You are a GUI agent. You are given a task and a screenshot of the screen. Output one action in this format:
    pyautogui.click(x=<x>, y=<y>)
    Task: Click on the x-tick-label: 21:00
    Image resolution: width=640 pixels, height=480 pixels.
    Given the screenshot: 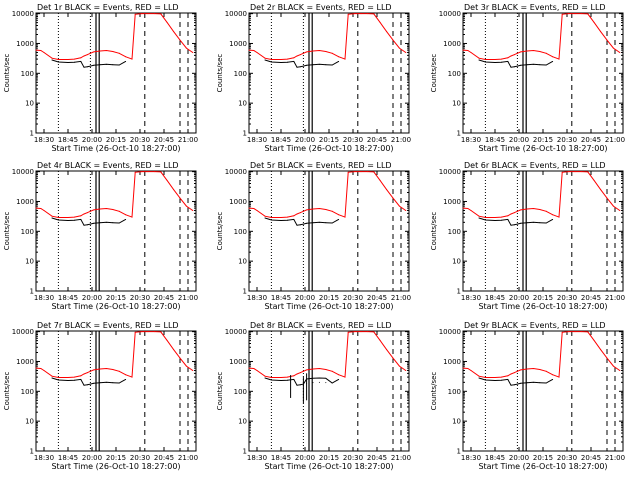 What is the action you would take?
    pyautogui.click(x=188, y=298)
    